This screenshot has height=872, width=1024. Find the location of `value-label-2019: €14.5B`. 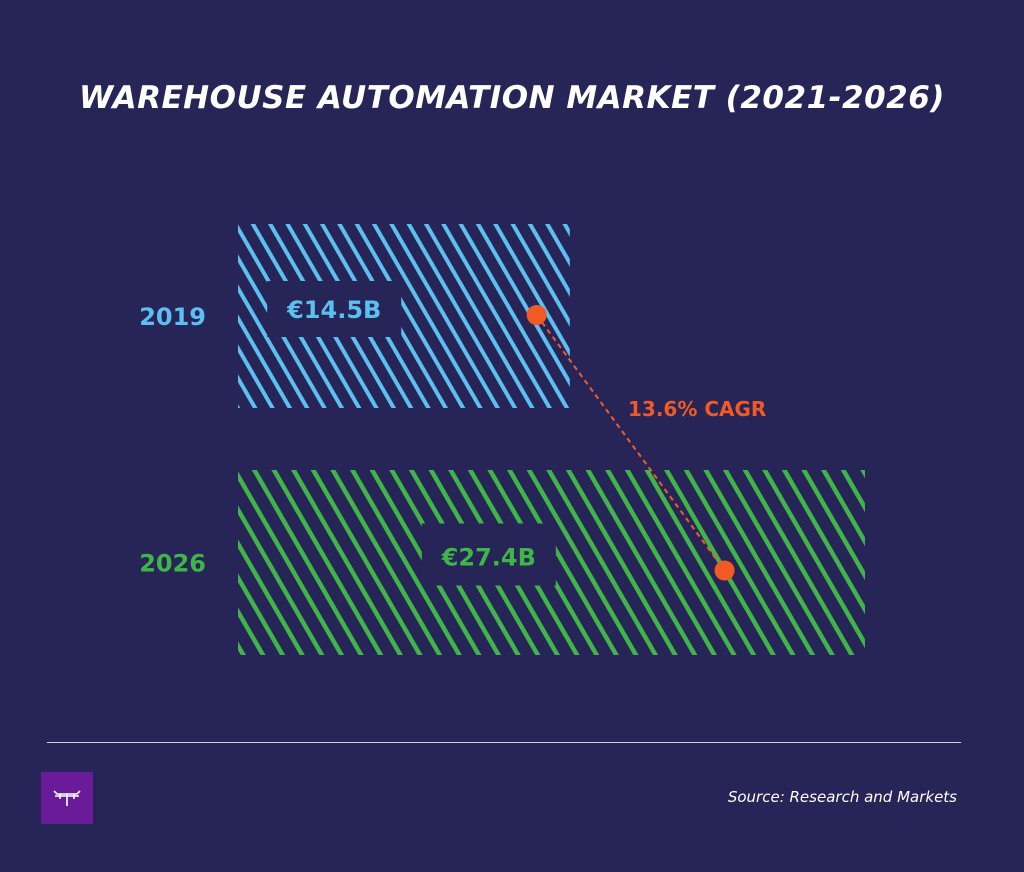

value-label-2019: €14.5B is located at coordinates (333, 310).